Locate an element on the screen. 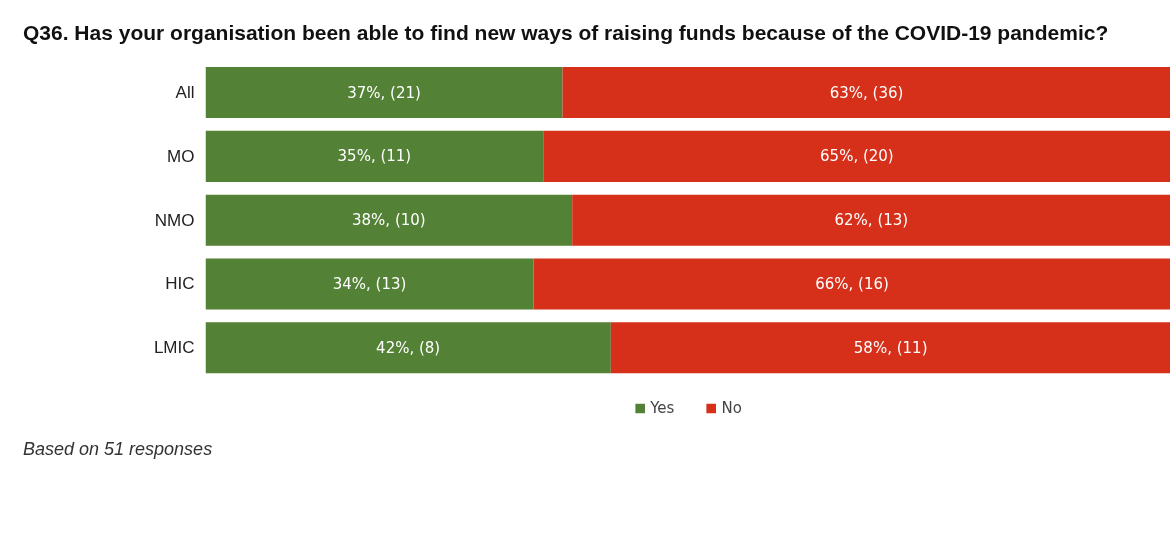 The width and height of the screenshot is (1176, 547). data-label: 34%, (13) is located at coordinates (369, 284).